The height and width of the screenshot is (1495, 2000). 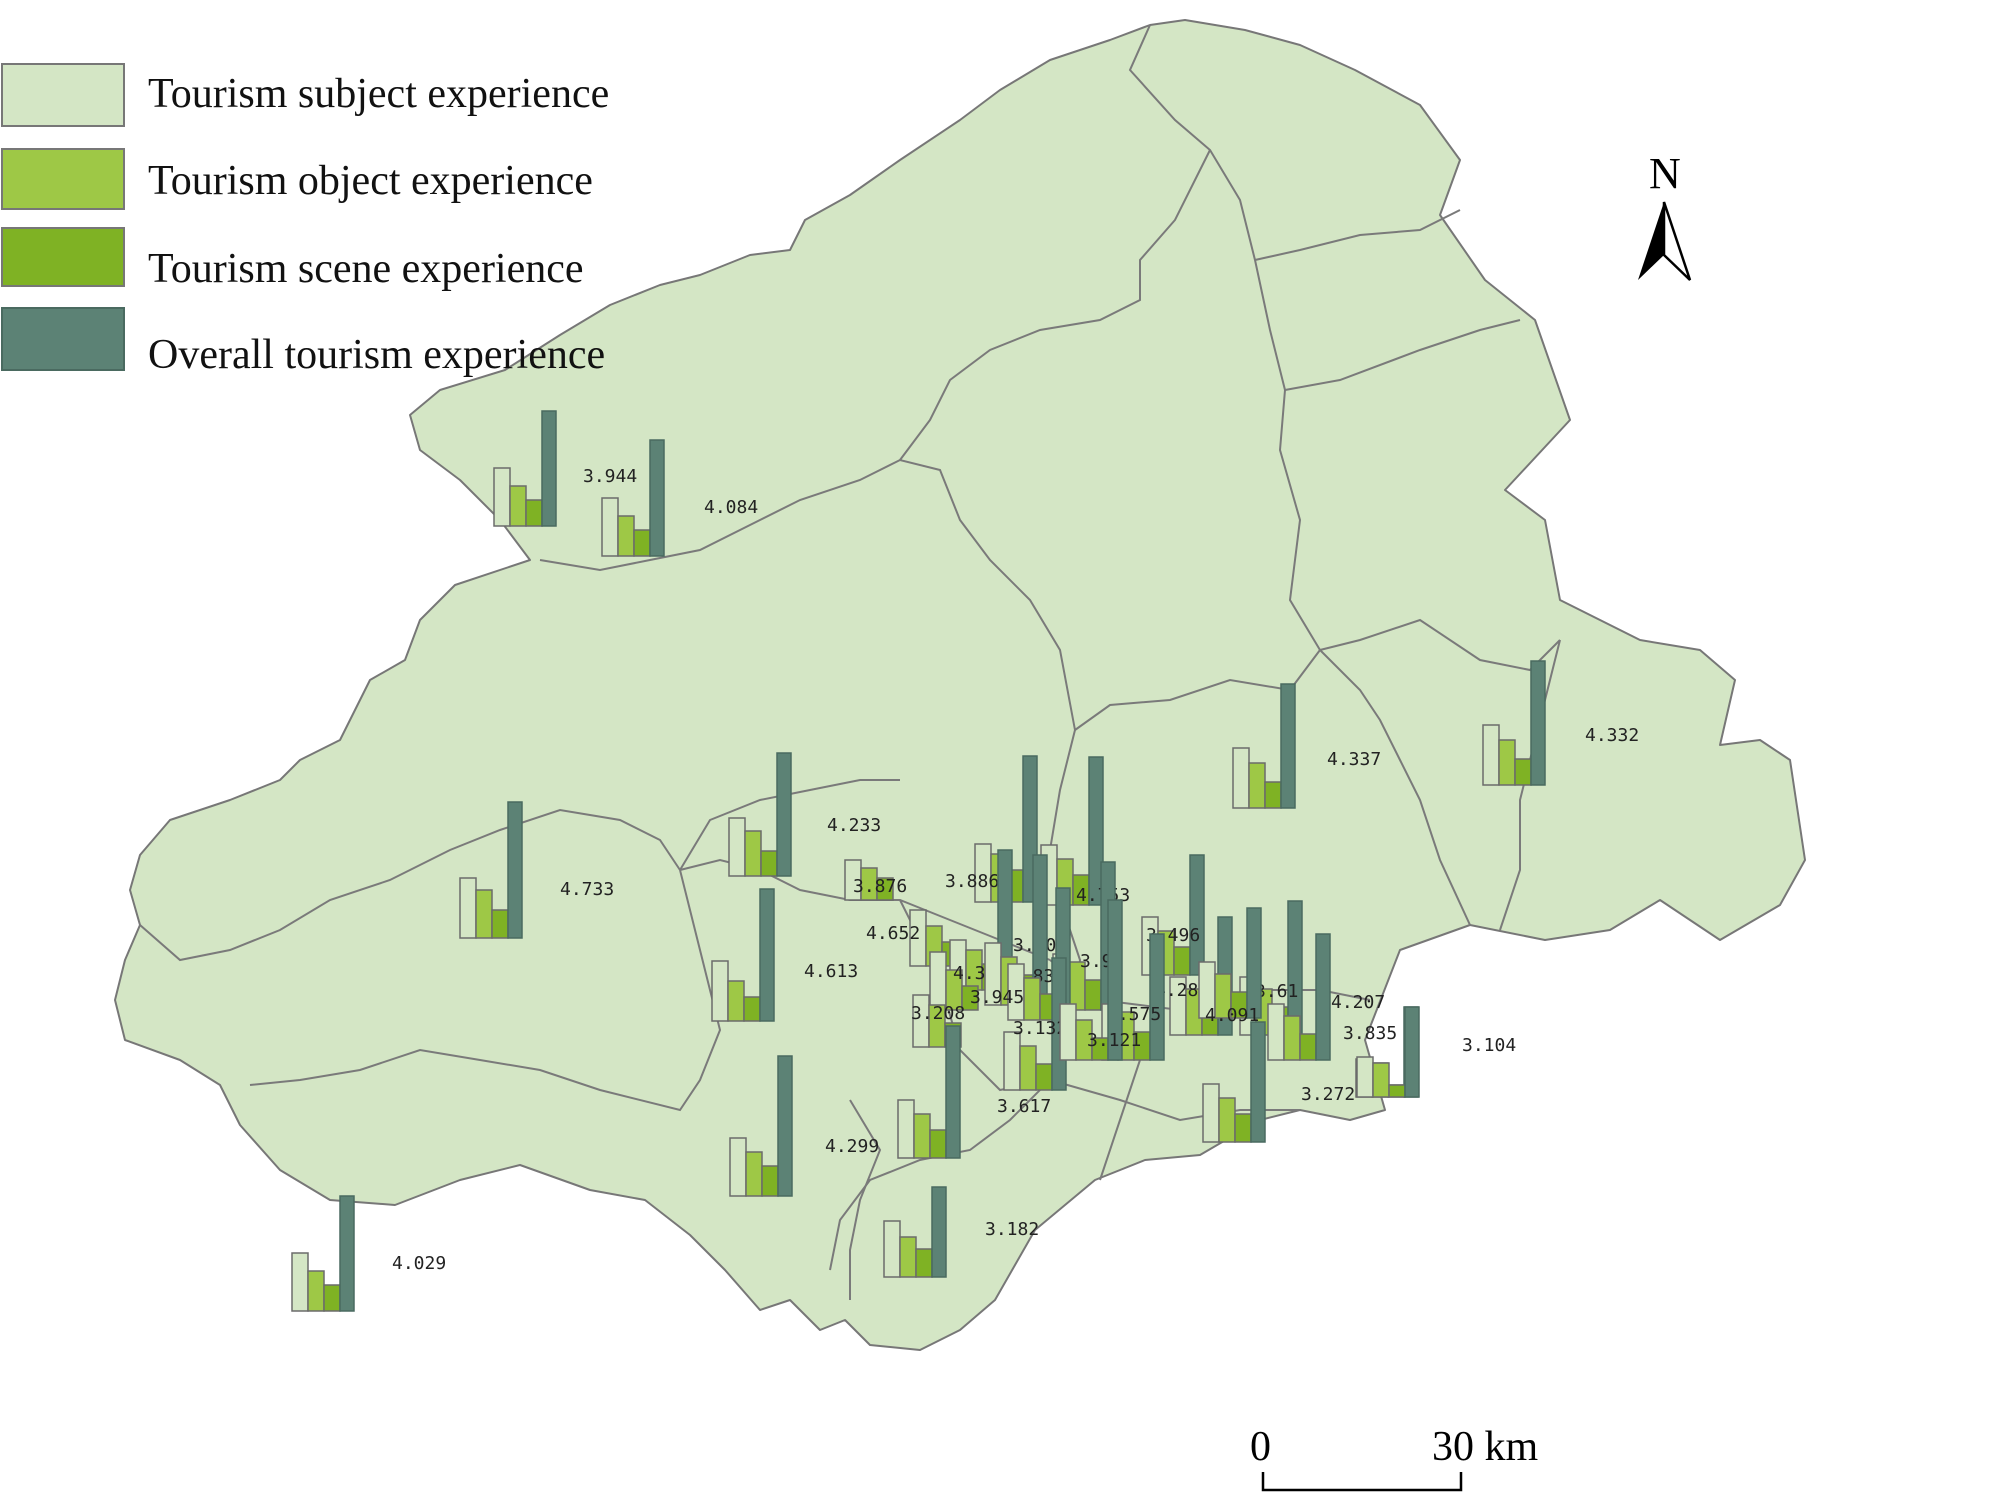 What do you see at coordinates (1665, 173) in the screenshot?
I see `north-label: N` at bounding box center [1665, 173].